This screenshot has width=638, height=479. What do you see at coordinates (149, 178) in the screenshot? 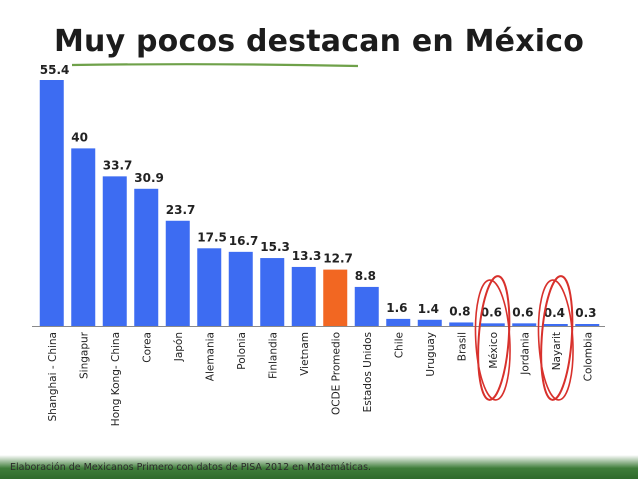
I see `value-label-3: 30.9` at bounding box center [149, 178].